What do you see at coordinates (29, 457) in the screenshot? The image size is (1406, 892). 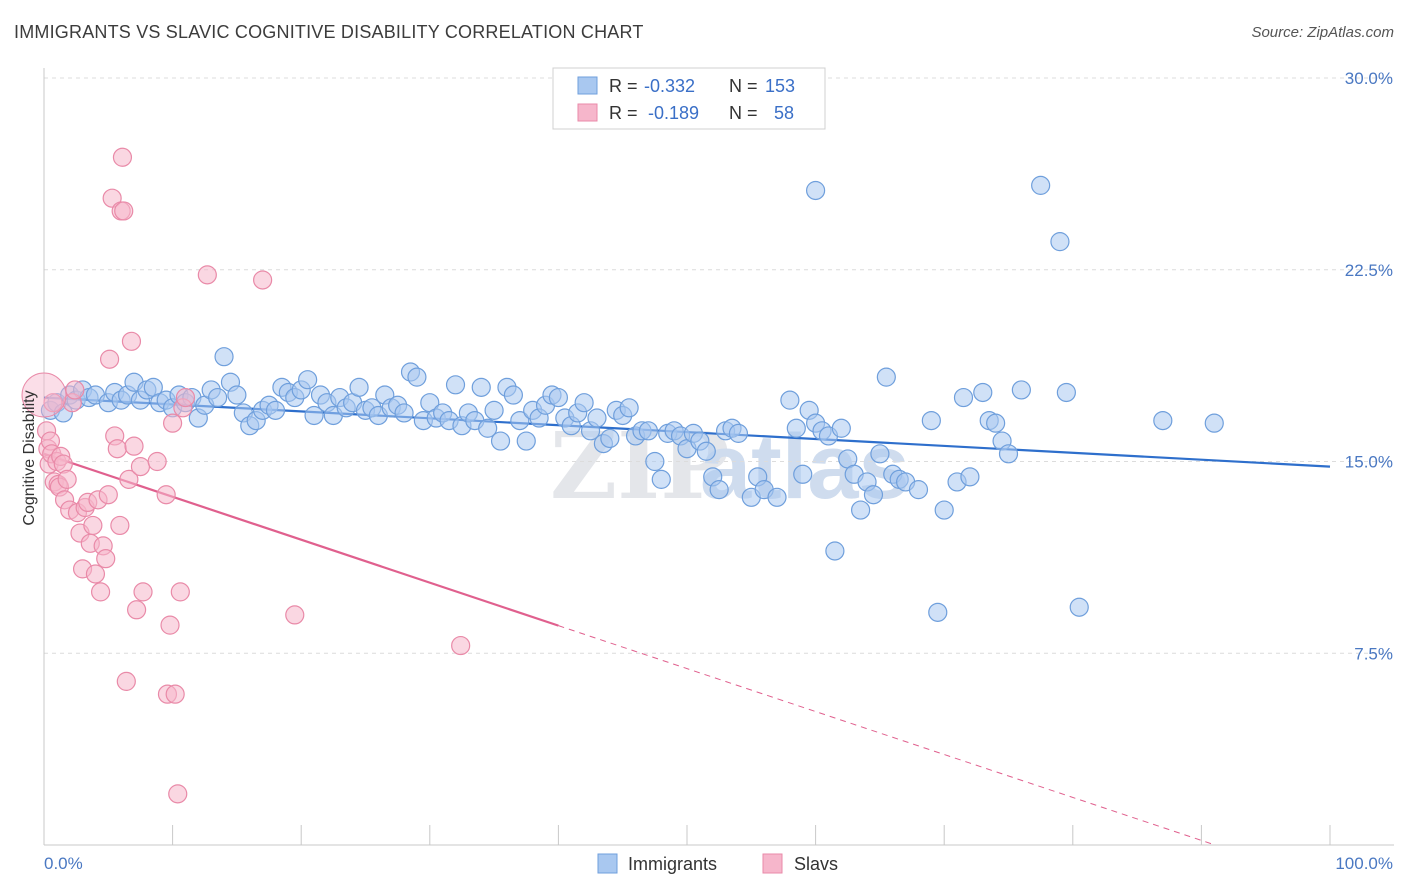 I see `y-axis-title: Cognitive Disability` at bounding box center [29, 457].